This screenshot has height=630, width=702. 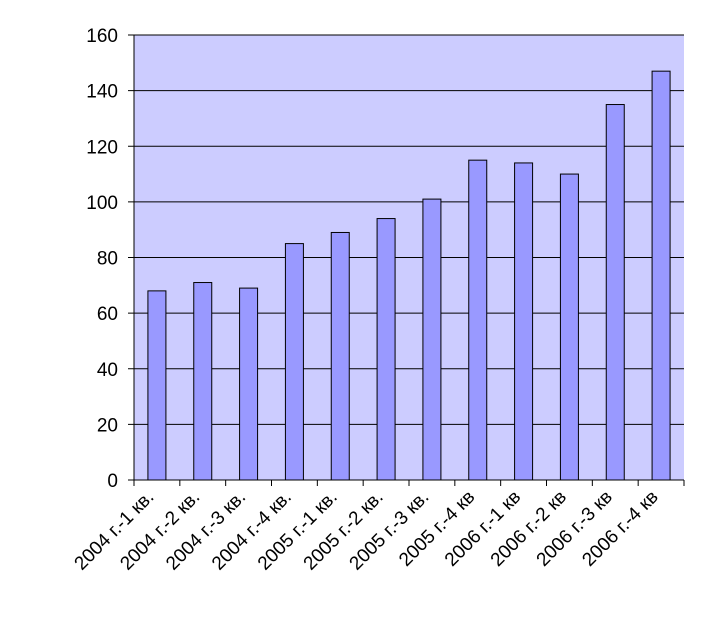 I want to click on y-tick-label: 100, so click(x=102, y=203).